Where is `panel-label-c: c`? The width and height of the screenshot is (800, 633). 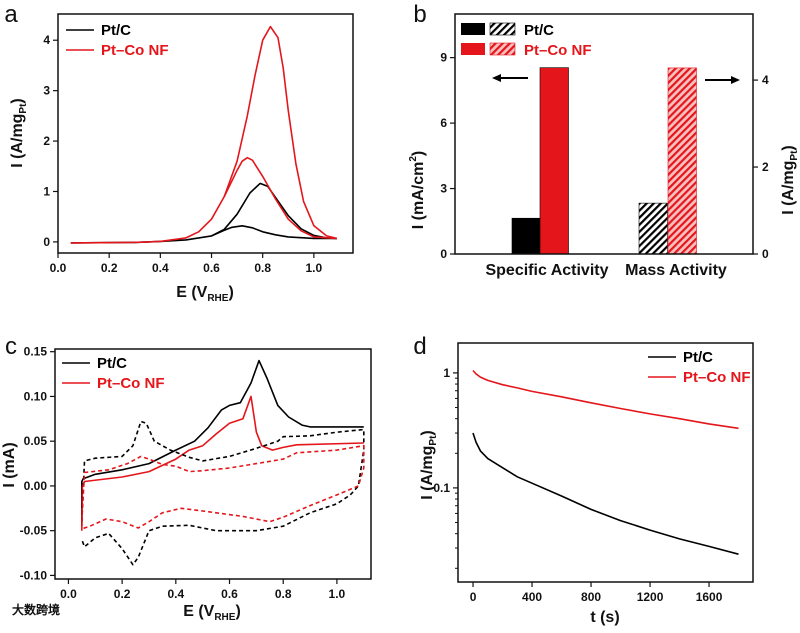 panel-label-c: c is located at coordinates (11, 346).